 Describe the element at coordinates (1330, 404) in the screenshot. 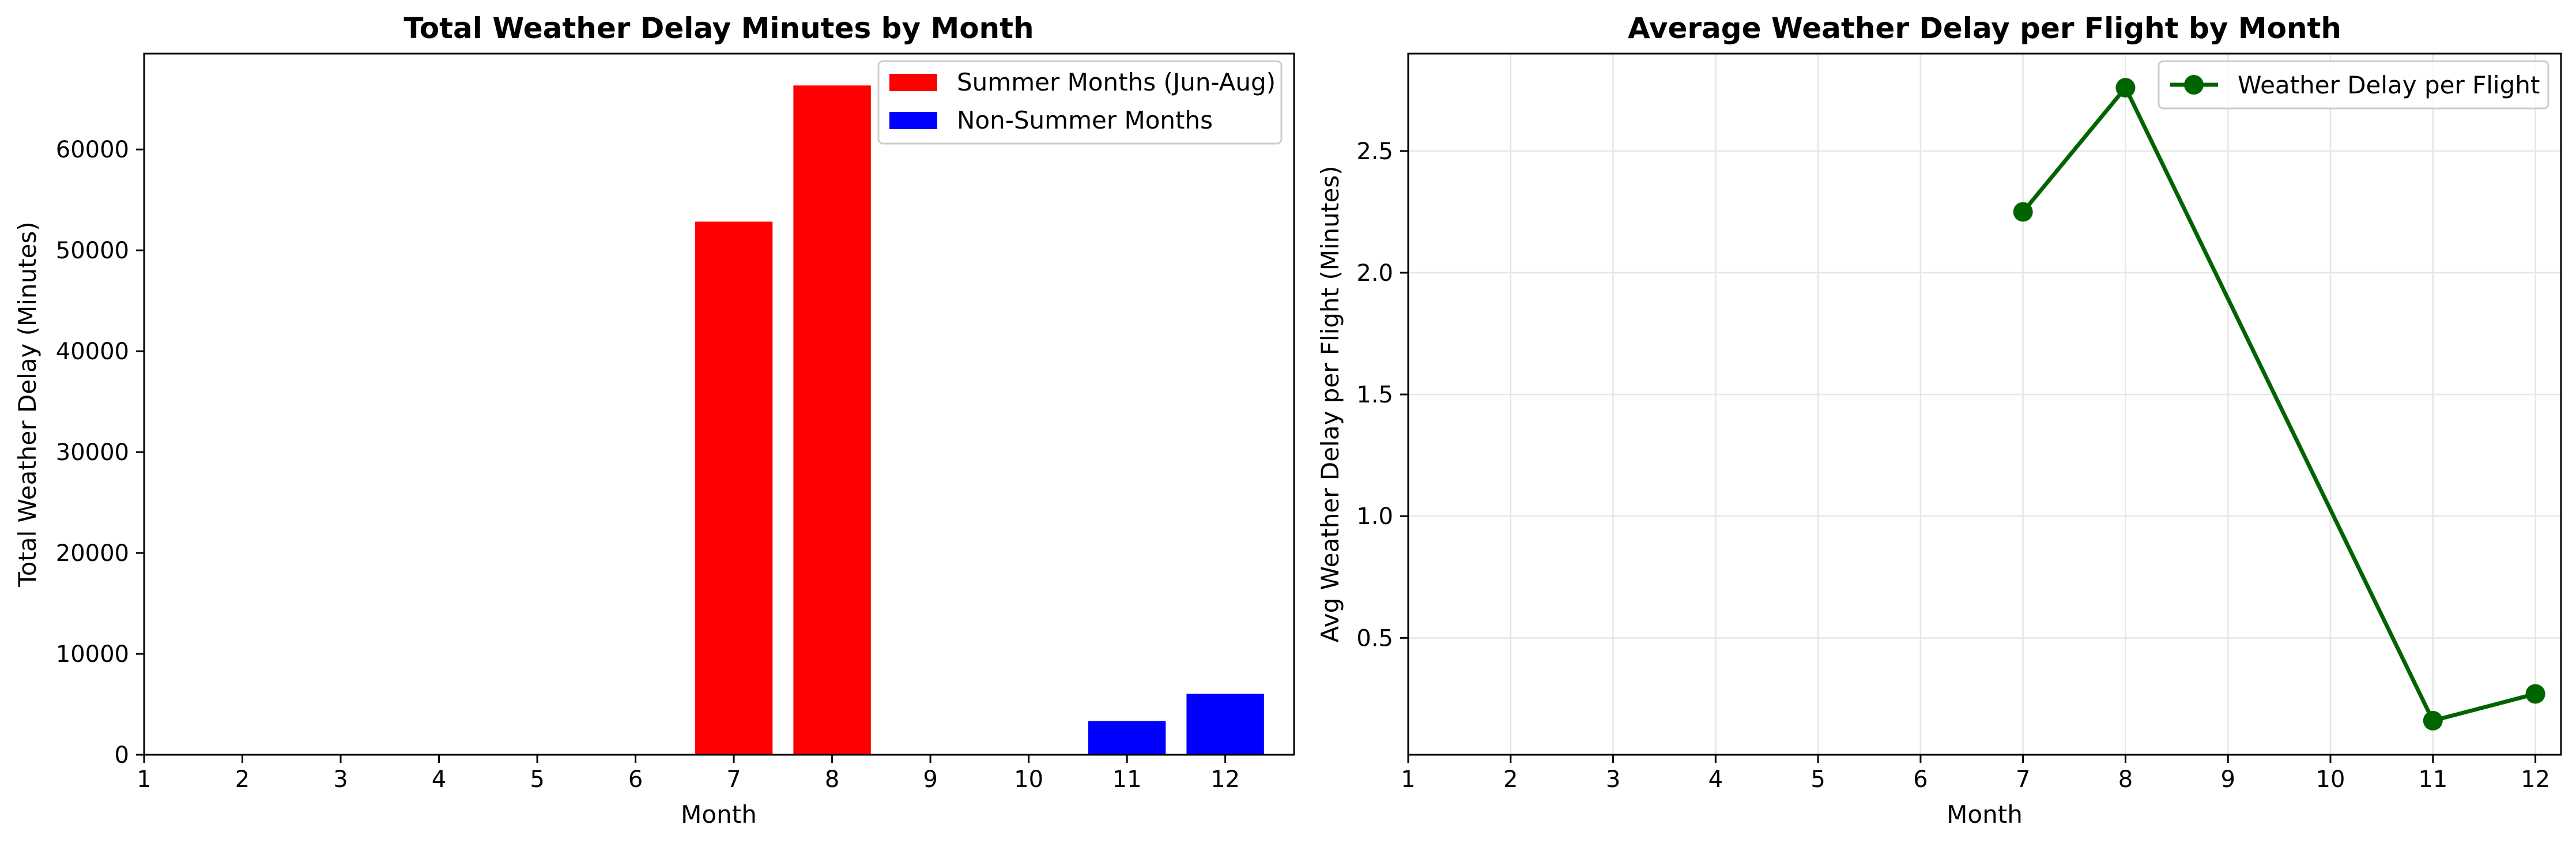

I see `line-chart-y-axis-label: Avg Weather Delay per Flight (Minutes)` at that location.